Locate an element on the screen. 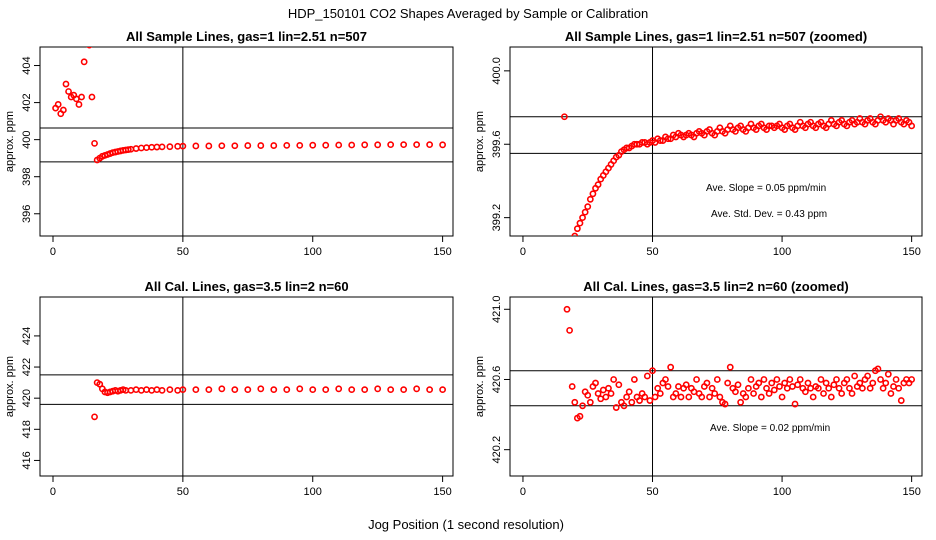  stat-annotation: Ave. Slope = 0.05 ppm/min is located at coordinates (766, 188).